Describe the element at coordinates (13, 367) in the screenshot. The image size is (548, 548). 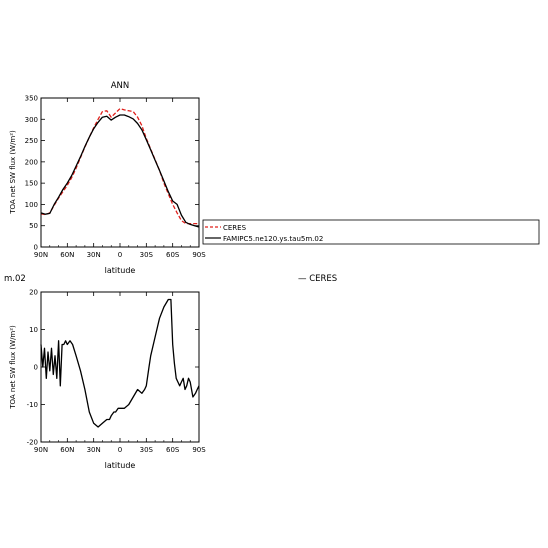
I see `bottom-panel-ylabel: TOA net SW flux (W/m²)` at that location.